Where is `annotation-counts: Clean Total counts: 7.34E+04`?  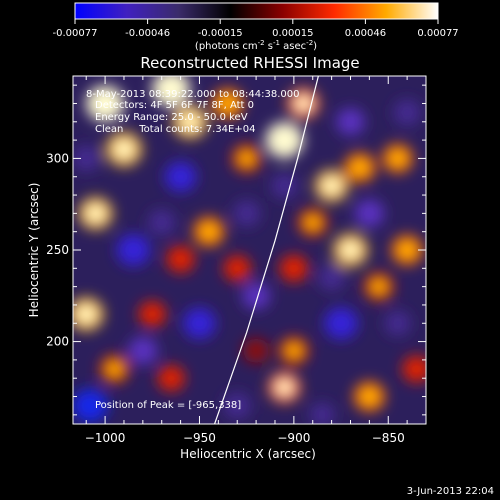 annotation-counts: Clean Total counts: 7.34E+04 is located at coordinates (175, 129).